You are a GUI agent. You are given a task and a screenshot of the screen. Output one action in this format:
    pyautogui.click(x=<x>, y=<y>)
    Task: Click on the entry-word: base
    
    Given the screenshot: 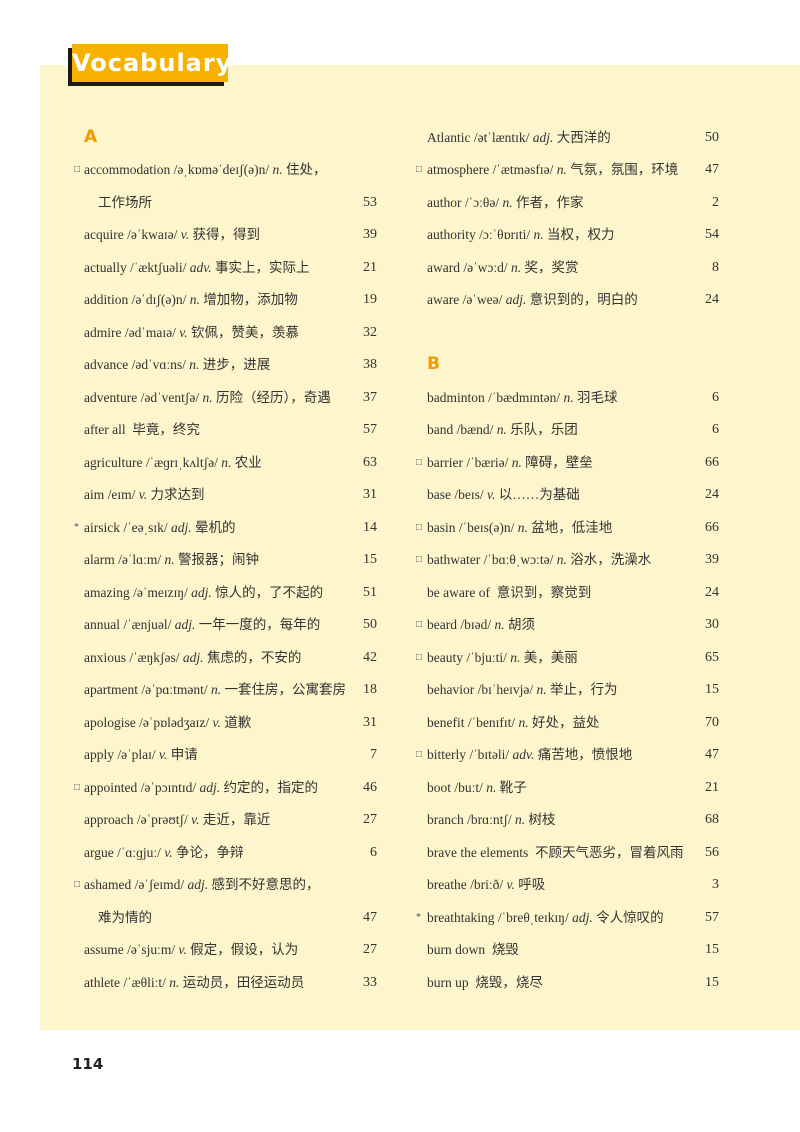 What is the action you would take?
    pyautogui.click(x=439, y=494)
    